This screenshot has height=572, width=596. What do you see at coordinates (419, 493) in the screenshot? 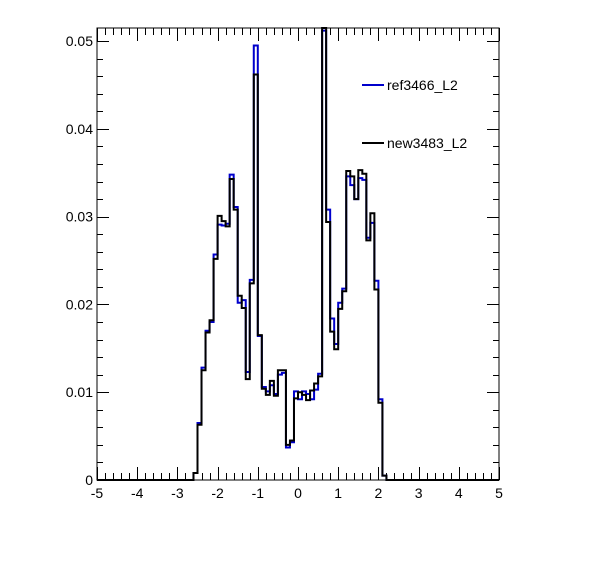
I see `x-tick-label: 3` at bounding box center [419, 493].